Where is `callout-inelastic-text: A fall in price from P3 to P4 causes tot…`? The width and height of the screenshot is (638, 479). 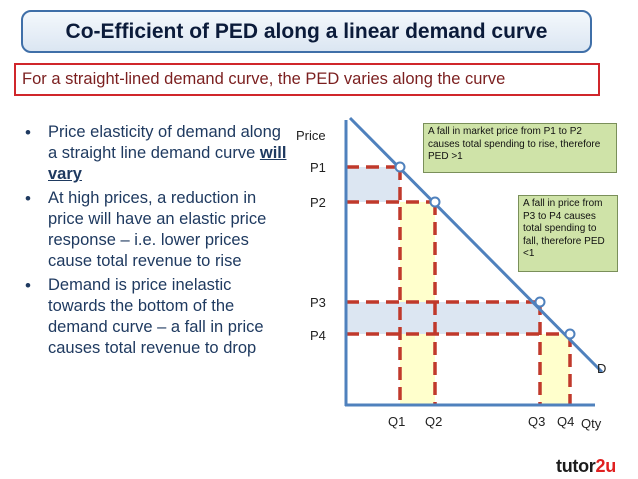 callout-inelastic-text: A fall in price from P3 to P4 causes tot… is located at coordinates (564, 228).